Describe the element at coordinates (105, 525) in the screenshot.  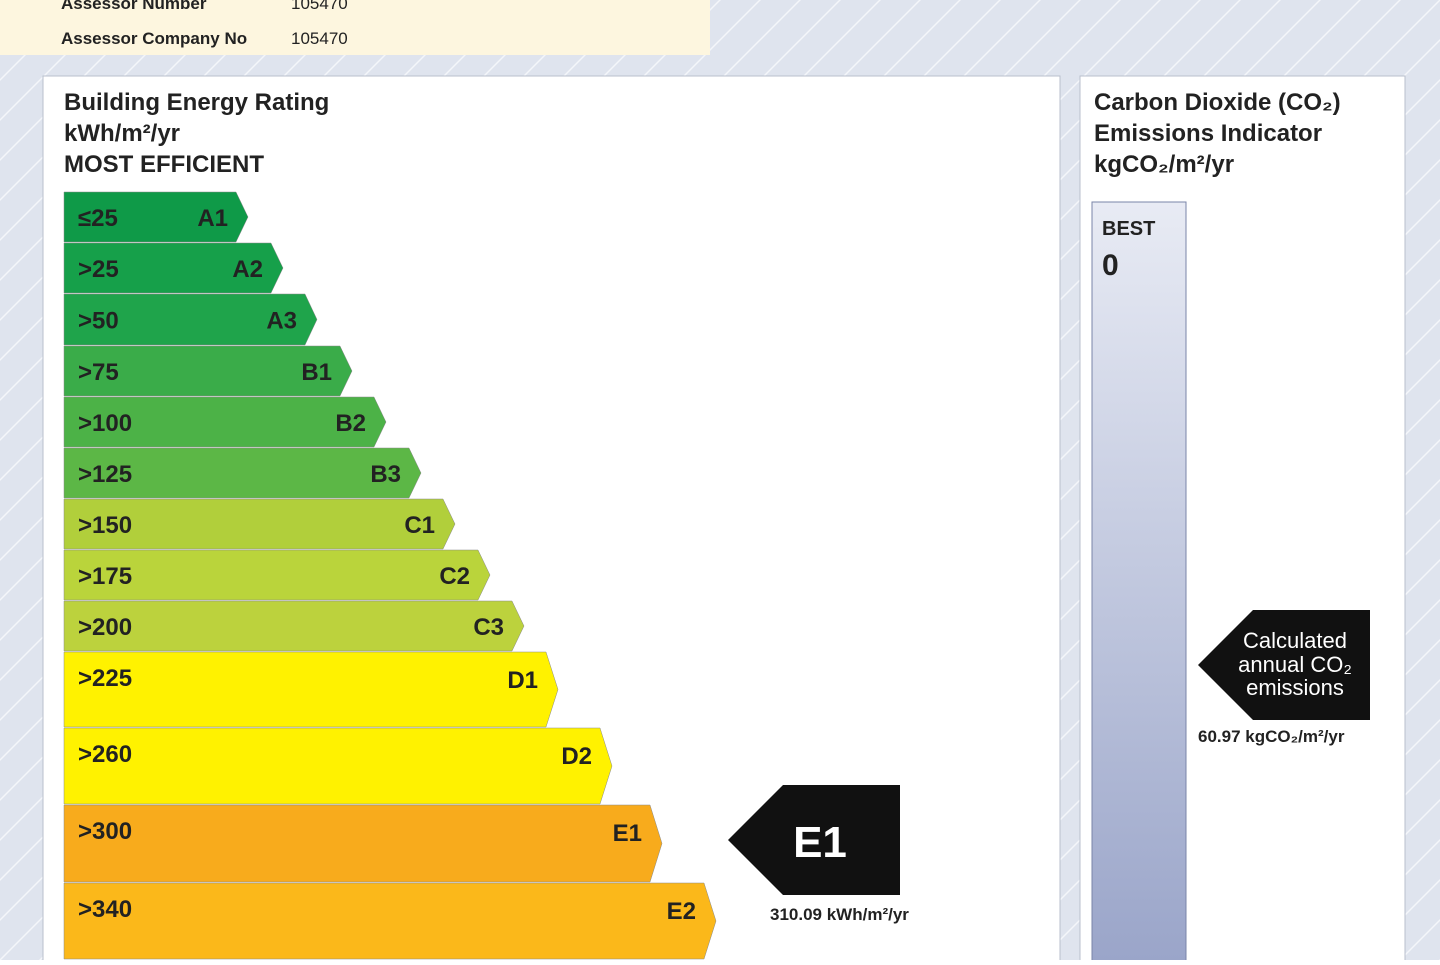
I see `band-threshold: >150` at that location.